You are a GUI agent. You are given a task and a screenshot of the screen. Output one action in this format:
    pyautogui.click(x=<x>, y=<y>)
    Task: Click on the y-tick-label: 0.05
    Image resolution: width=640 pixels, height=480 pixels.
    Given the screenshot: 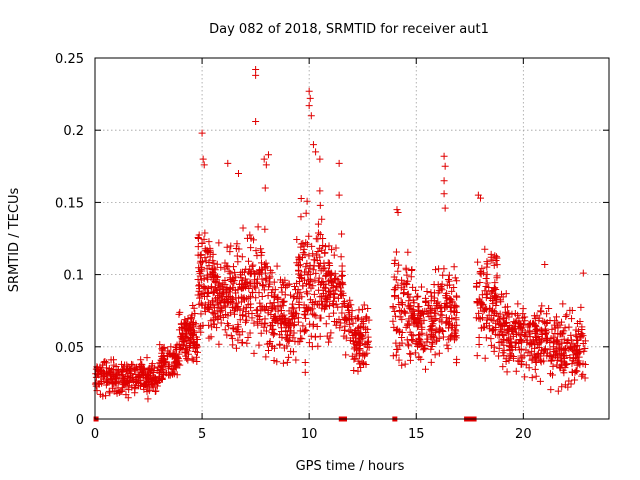 What is the action you would take?
    pyautogui.click(x=69, y=348)
    